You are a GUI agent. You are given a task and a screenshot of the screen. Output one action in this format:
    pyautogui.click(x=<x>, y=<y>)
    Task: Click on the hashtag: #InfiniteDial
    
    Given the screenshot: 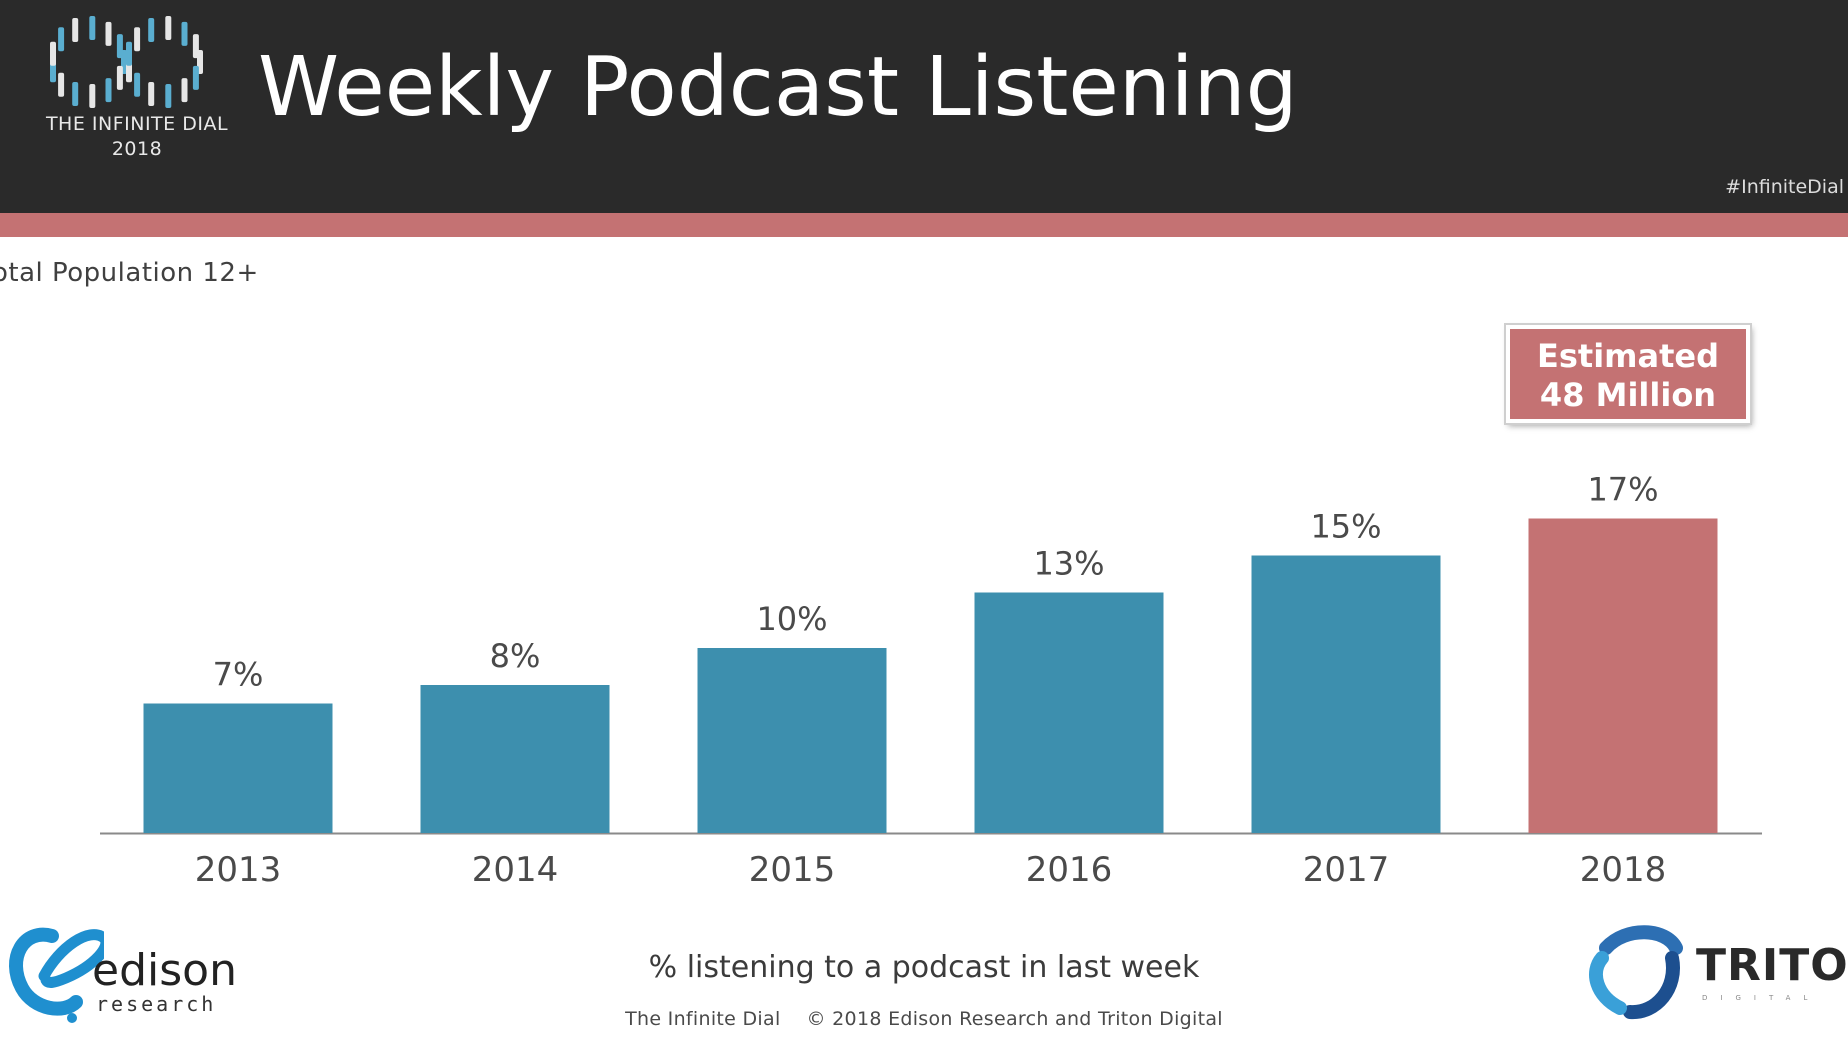 What is the action you would take?
    pyautogui.click(x=1784, y=187)
    